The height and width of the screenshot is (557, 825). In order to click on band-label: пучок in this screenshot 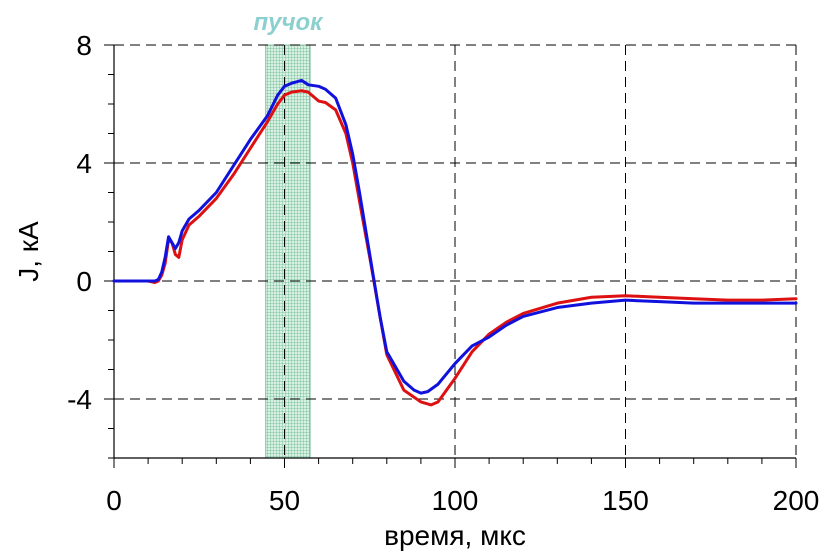, I will do `click(288, 22)`.